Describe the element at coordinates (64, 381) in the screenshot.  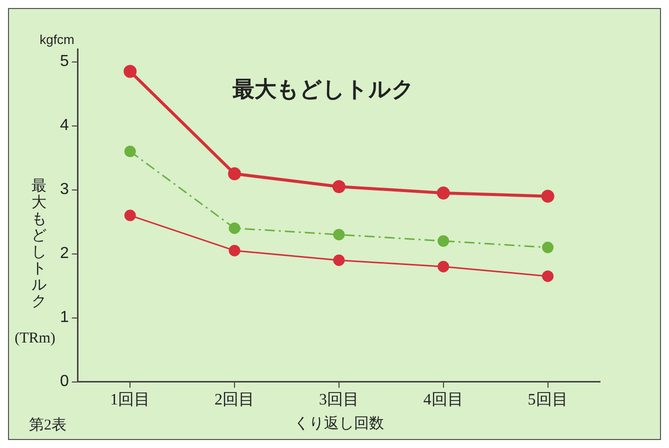
I see `y-tick-label: 0` at that location.